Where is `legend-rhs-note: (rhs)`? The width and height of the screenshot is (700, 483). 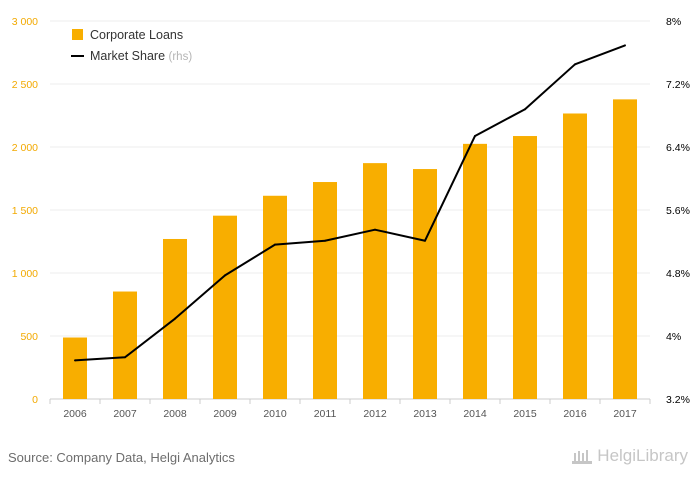 legend-rhs-note: (rhs) is located at coordinates (181, 57).